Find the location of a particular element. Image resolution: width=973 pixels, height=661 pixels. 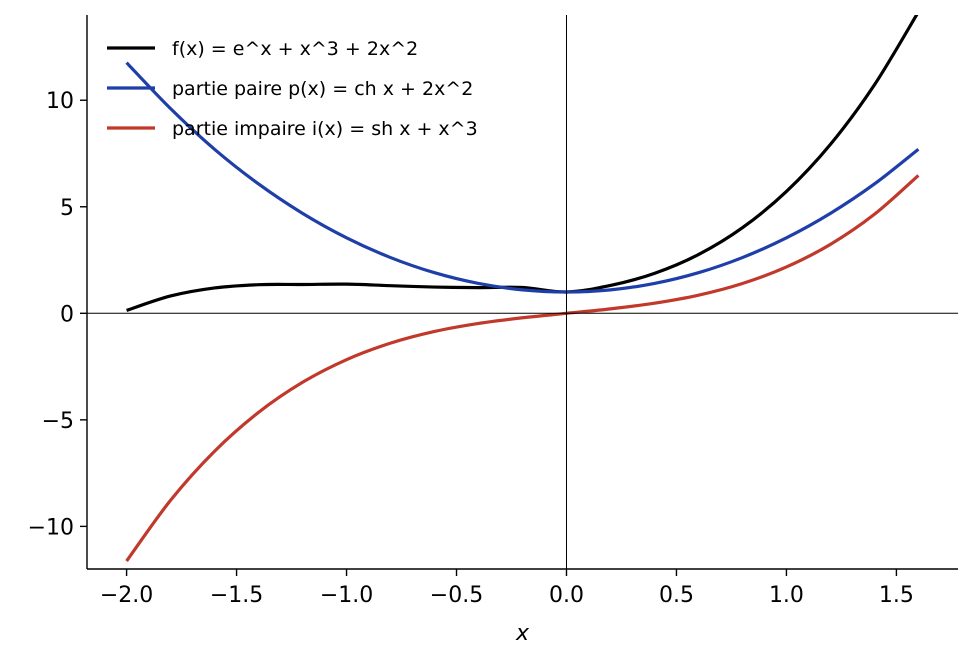

legend-entry-2: partie impaire i(x) = sh x + x^3 is located at coordinates (325, 129).